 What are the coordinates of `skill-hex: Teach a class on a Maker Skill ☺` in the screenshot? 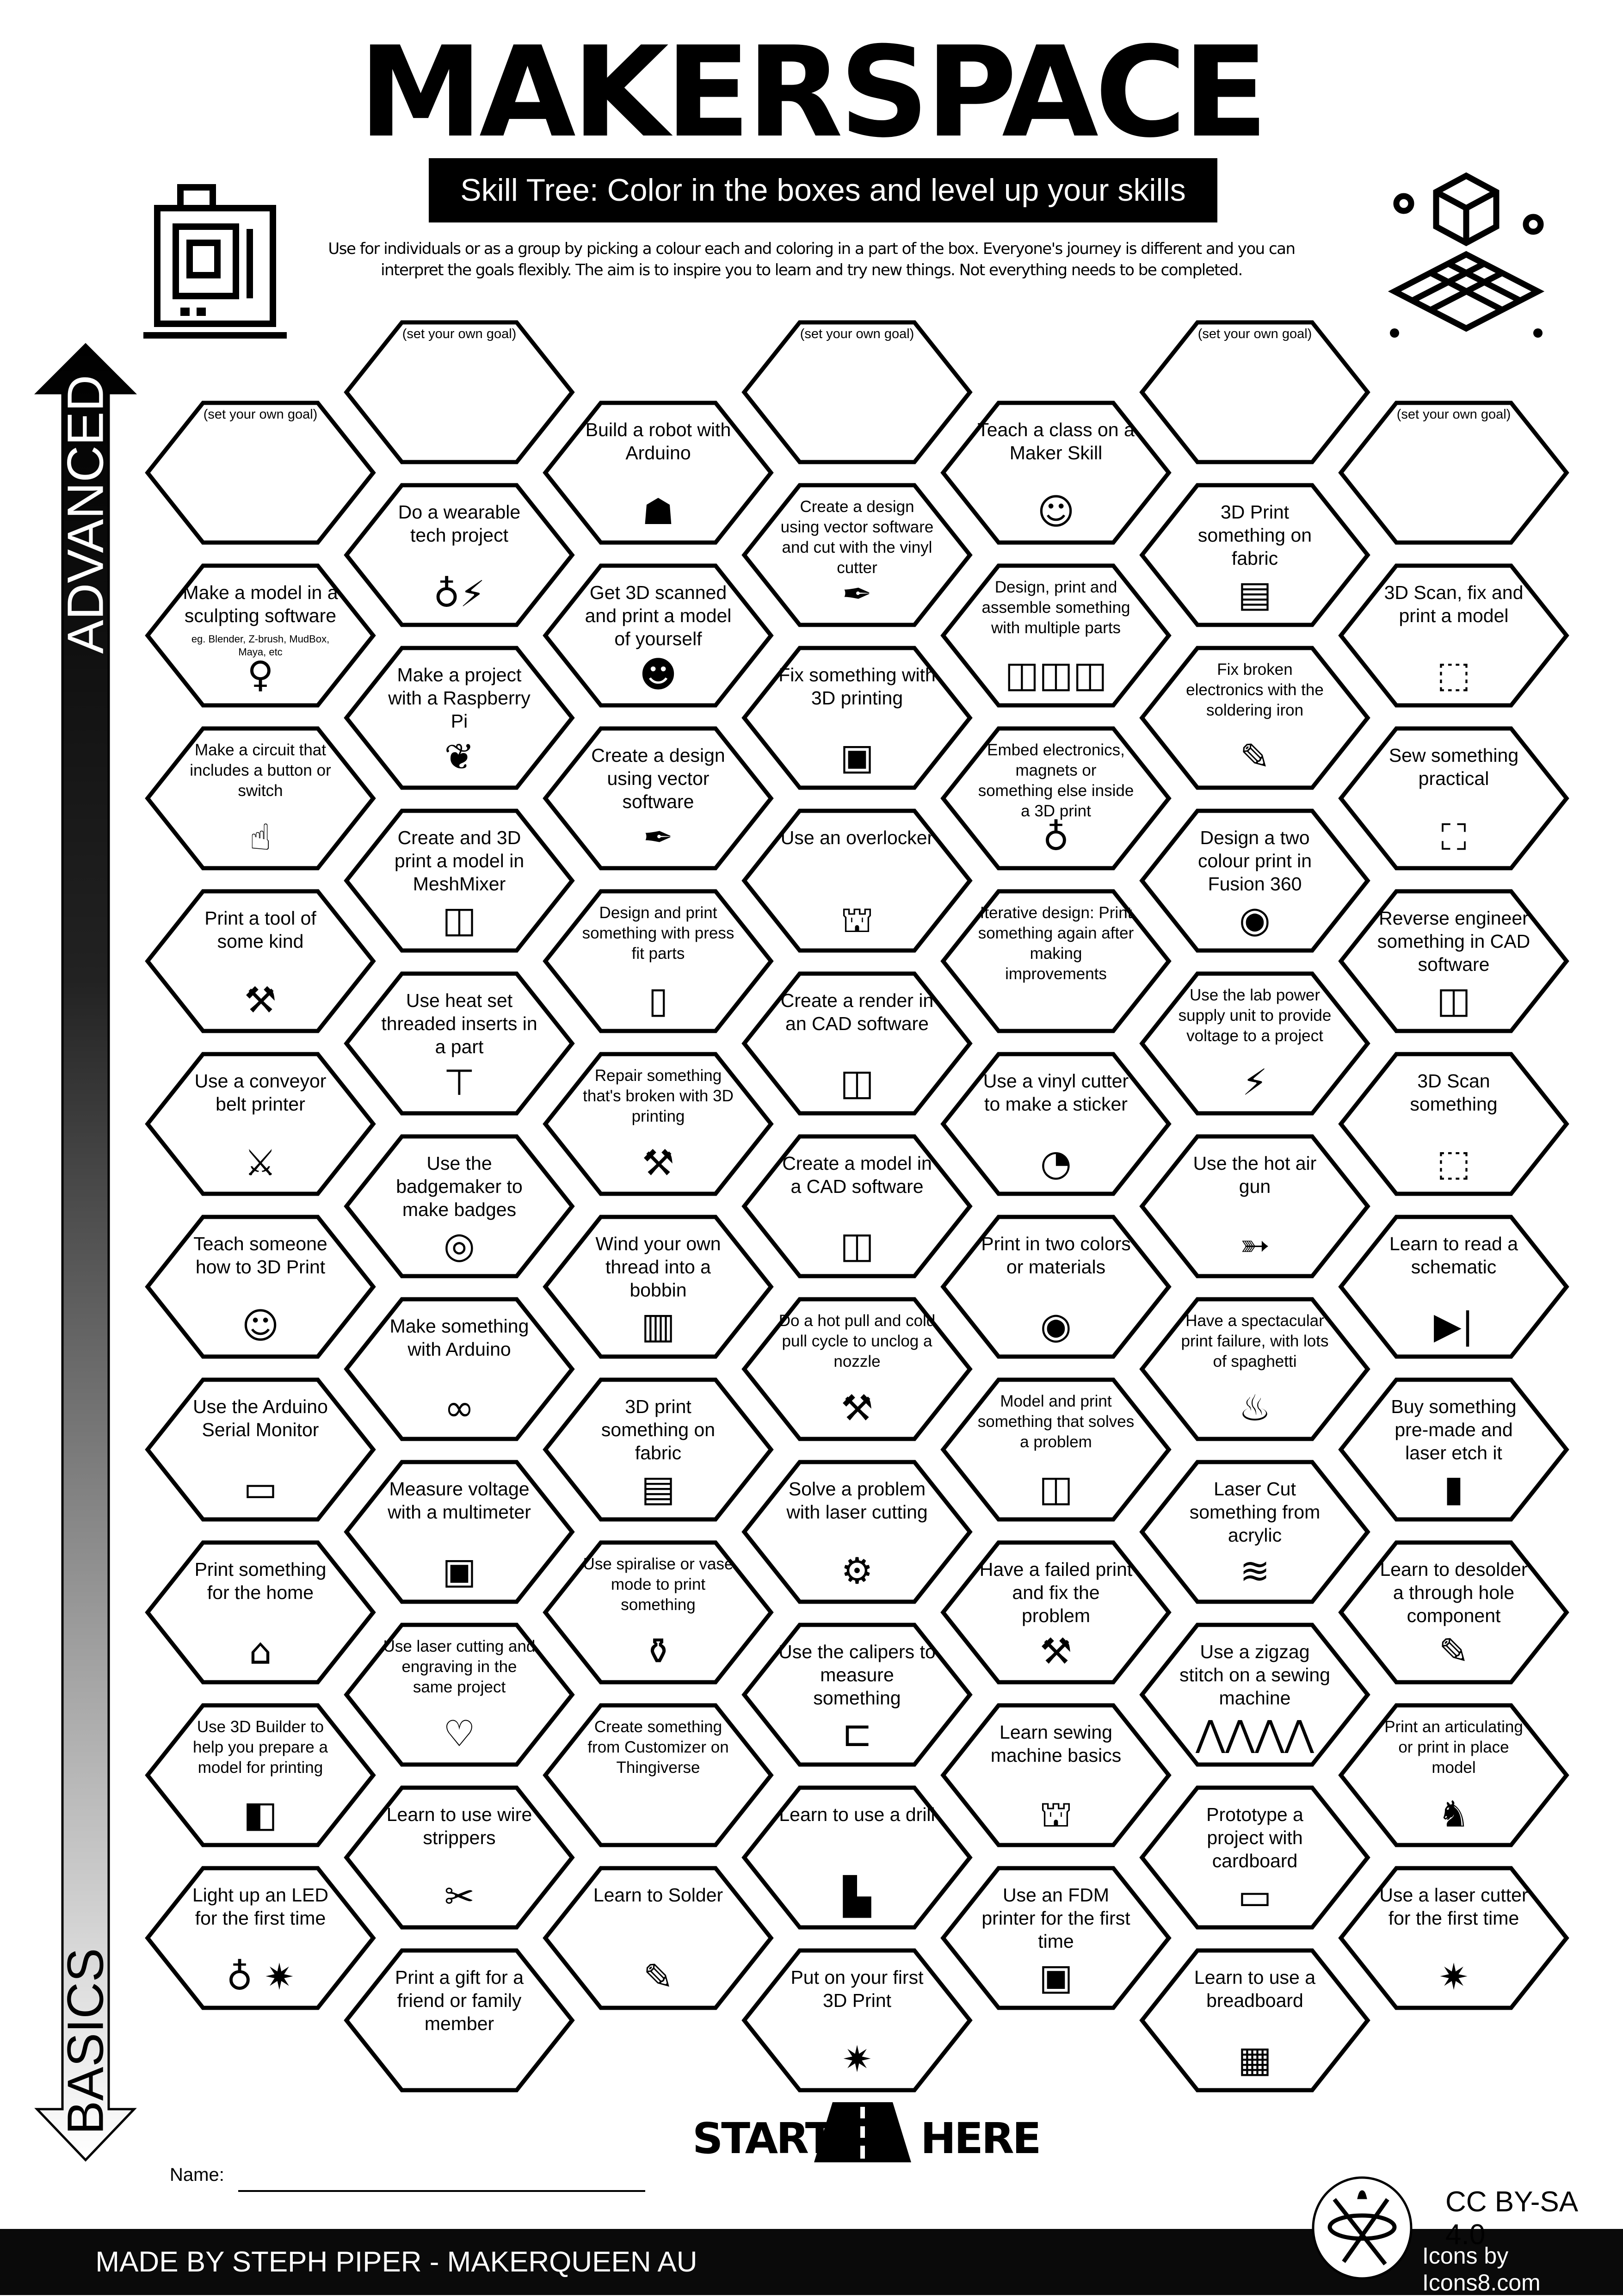 It's located at (1056, 473).